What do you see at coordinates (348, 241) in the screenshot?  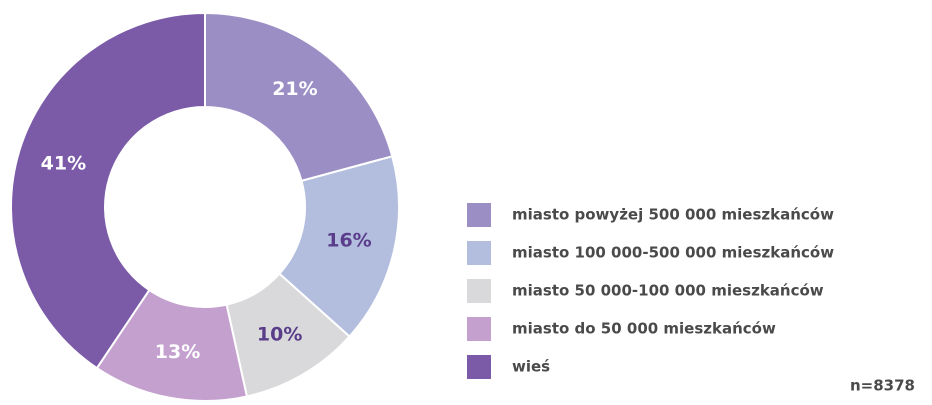 I see `data-label: 16%` at bounding box center [348, 241].